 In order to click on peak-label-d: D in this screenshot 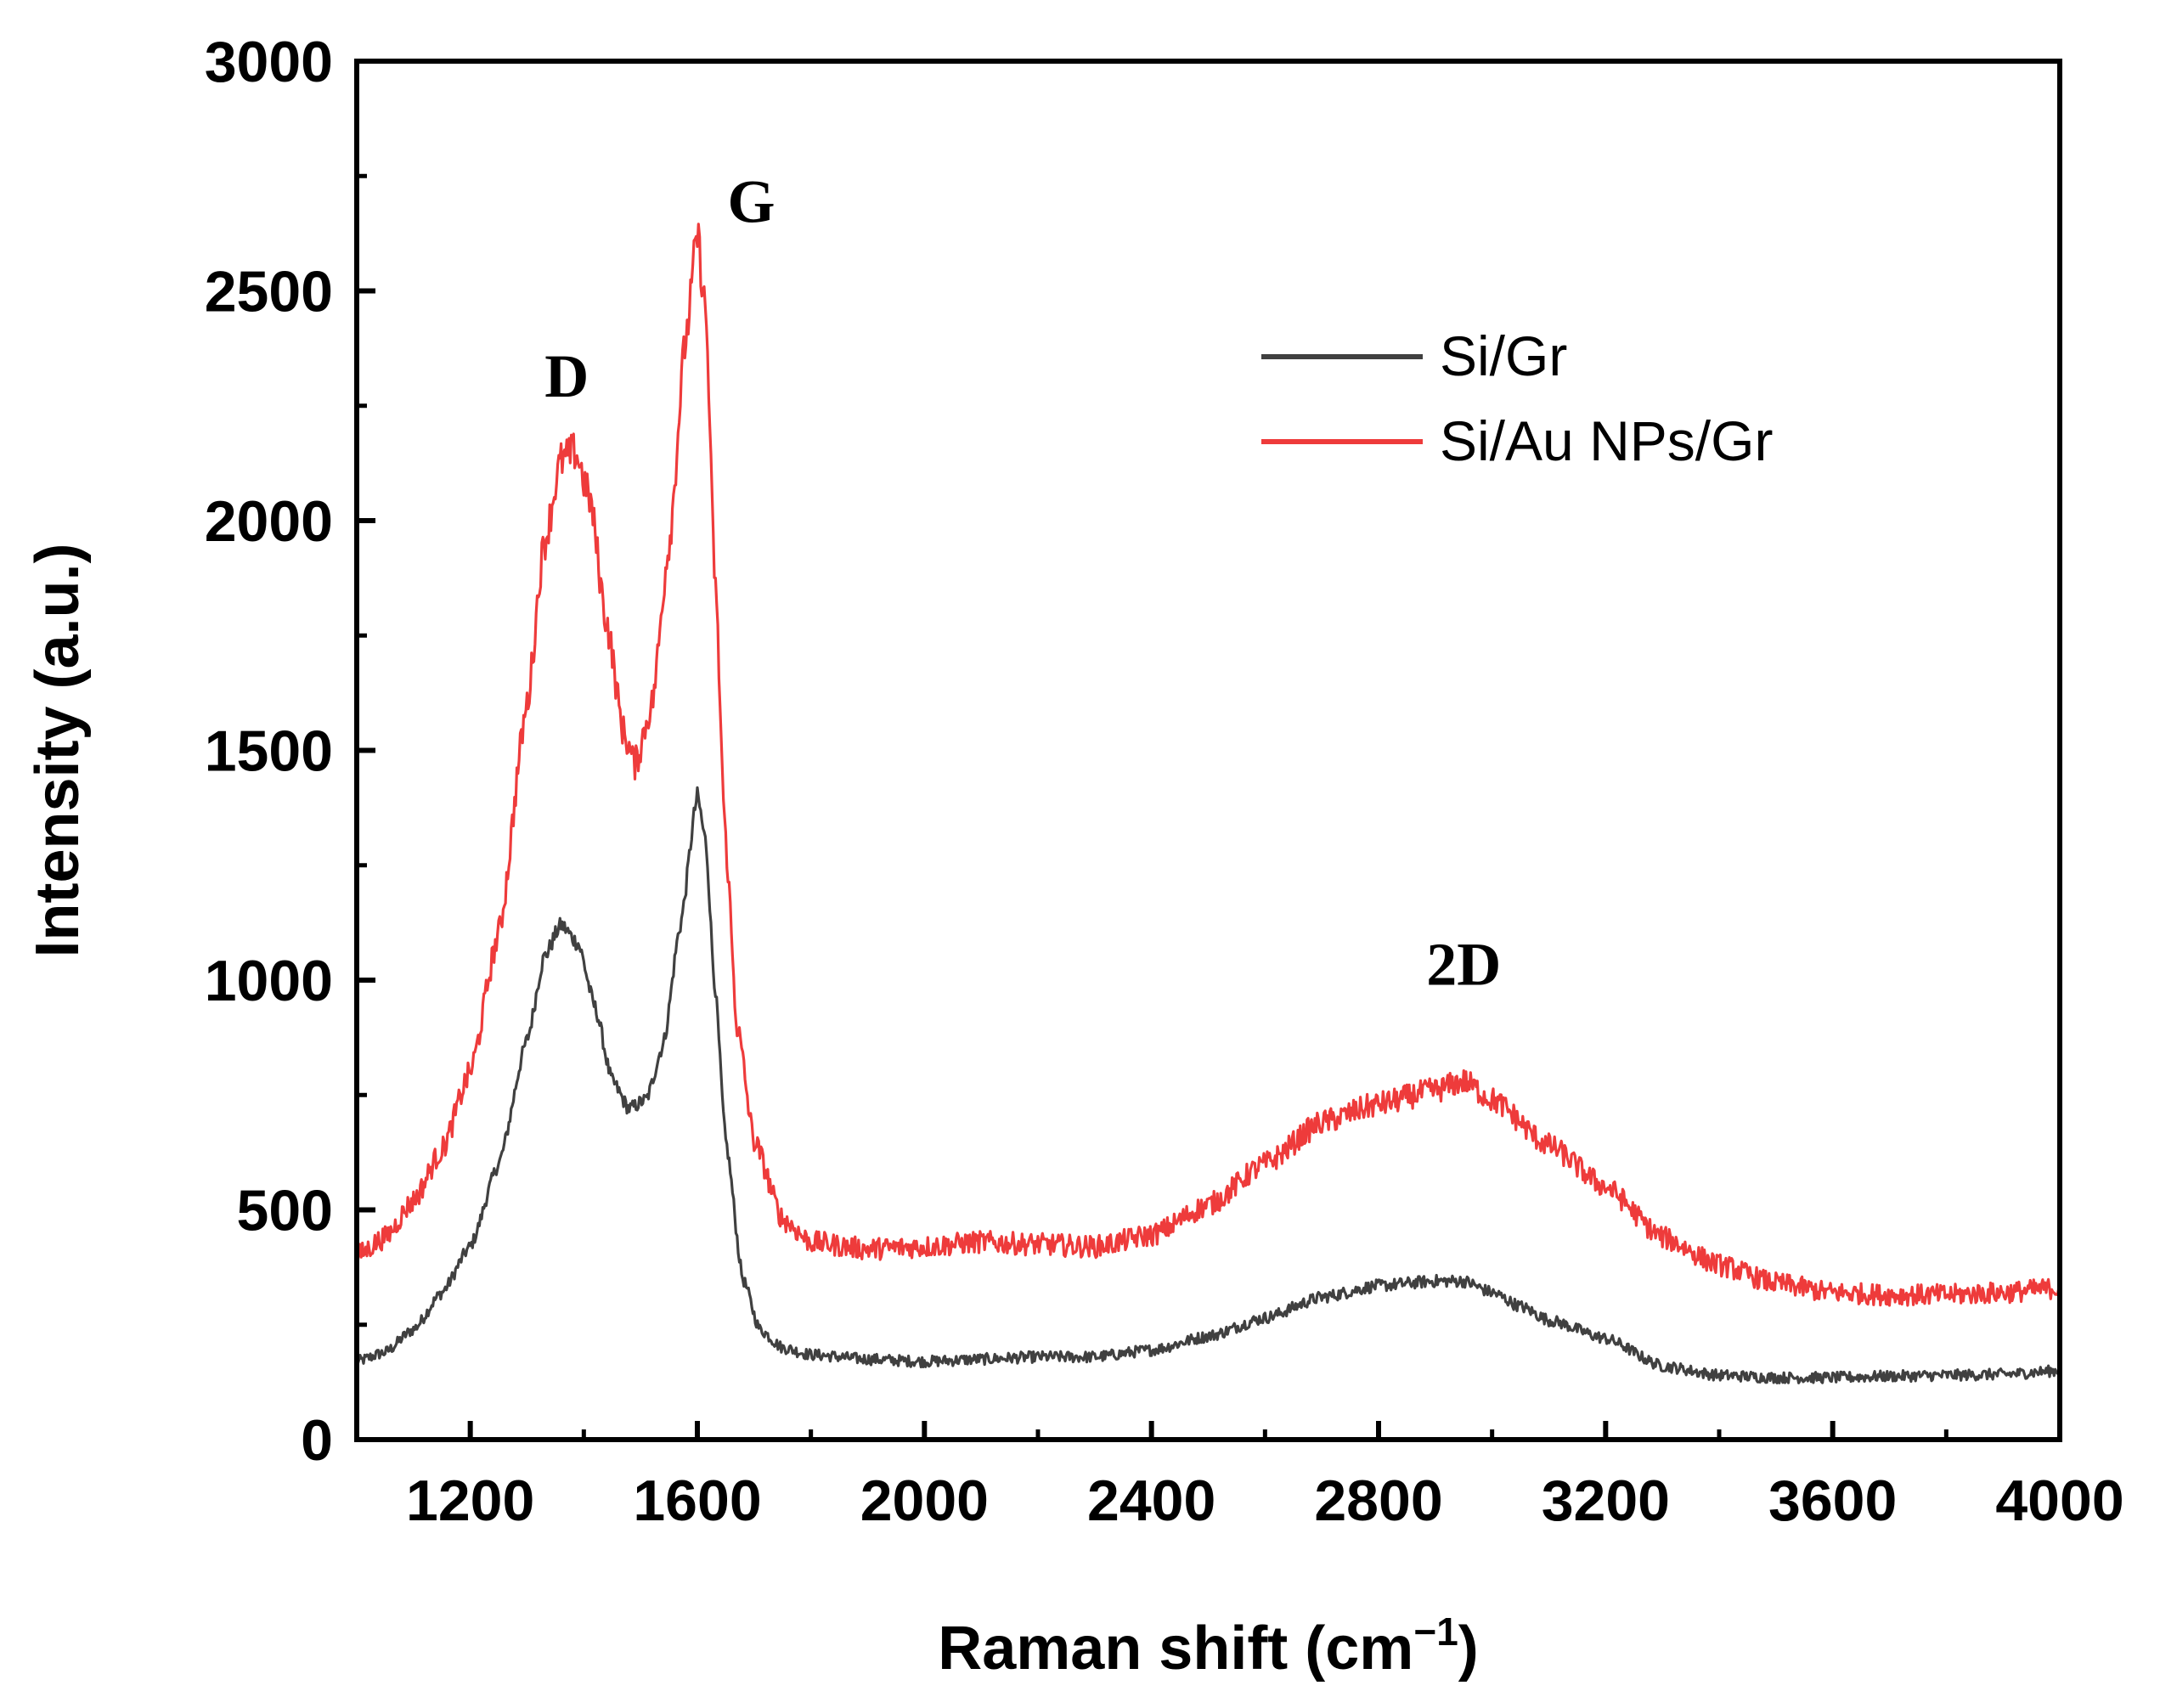, I will do `click(567, 376)`.